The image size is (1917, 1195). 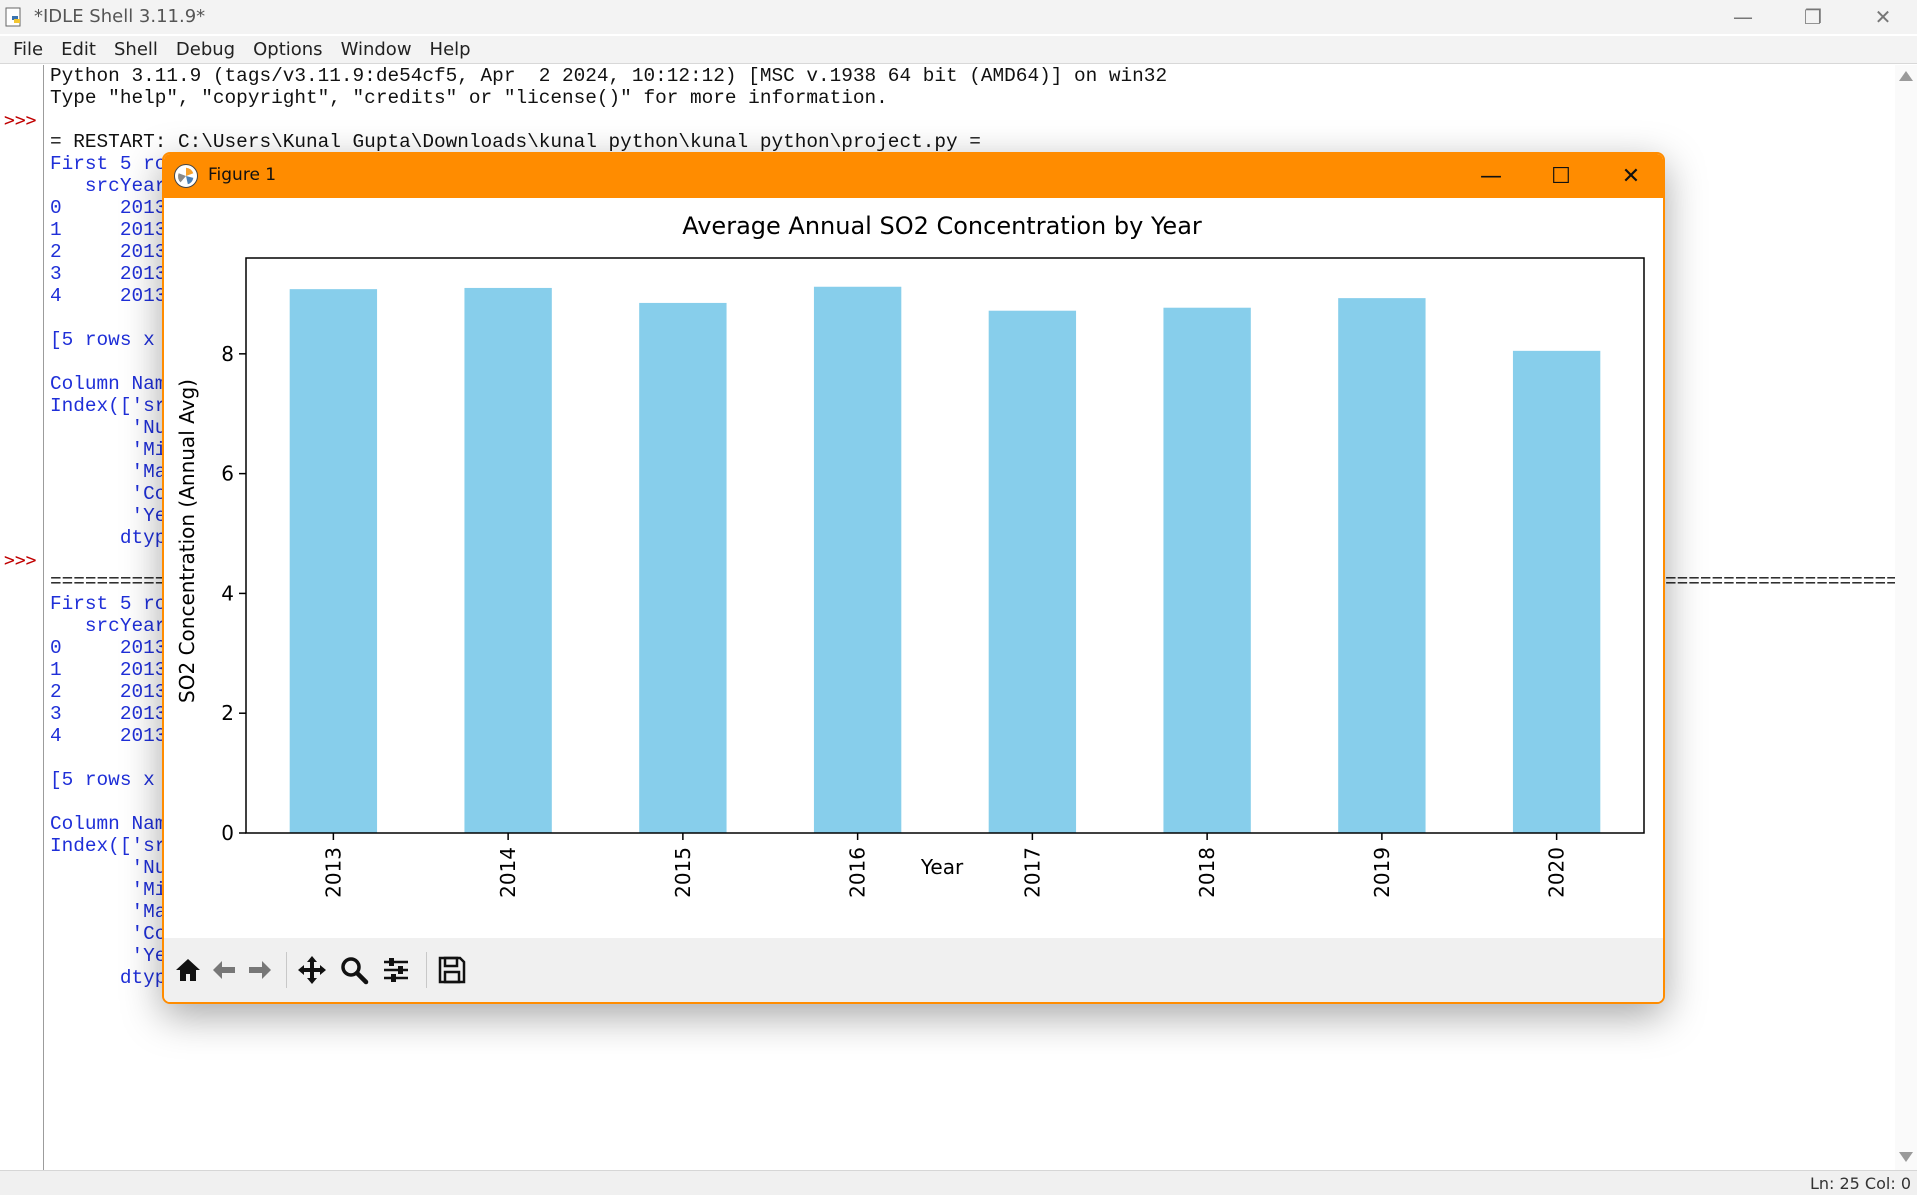 I want to click on x-ticks-group: 2013 2014 2015 2016 2017 2018 2019 2020, so click(x=945, y=865).